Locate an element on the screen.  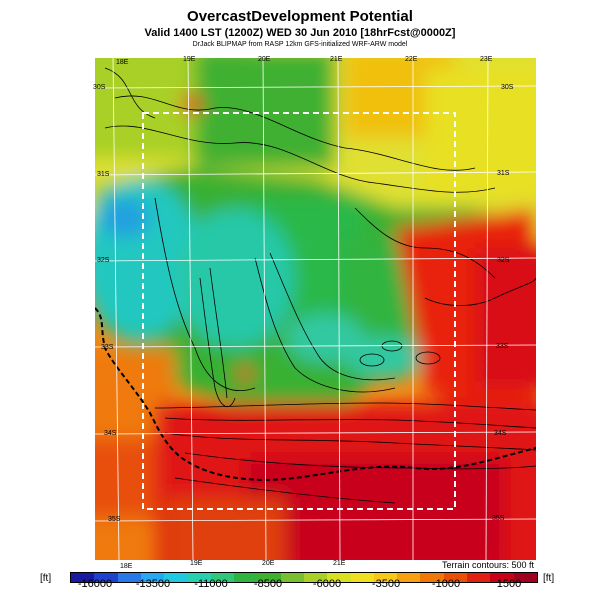
color-scale-bar is located at coordinates (304, 577).